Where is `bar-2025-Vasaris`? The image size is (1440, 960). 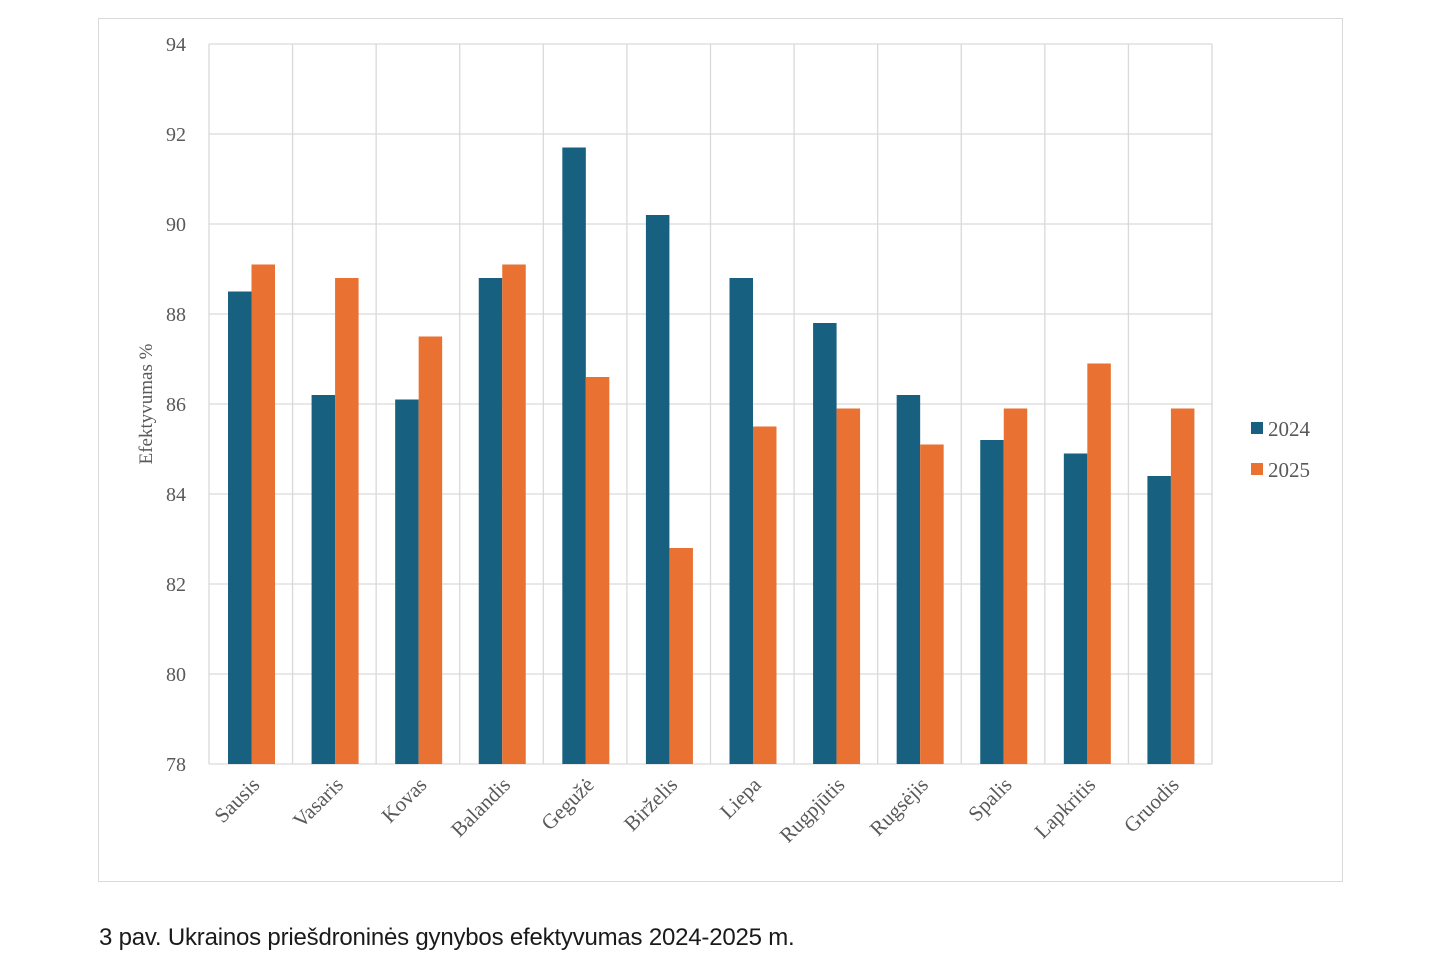
bar-2025-Vasaris is located at coordinates (347, 521).